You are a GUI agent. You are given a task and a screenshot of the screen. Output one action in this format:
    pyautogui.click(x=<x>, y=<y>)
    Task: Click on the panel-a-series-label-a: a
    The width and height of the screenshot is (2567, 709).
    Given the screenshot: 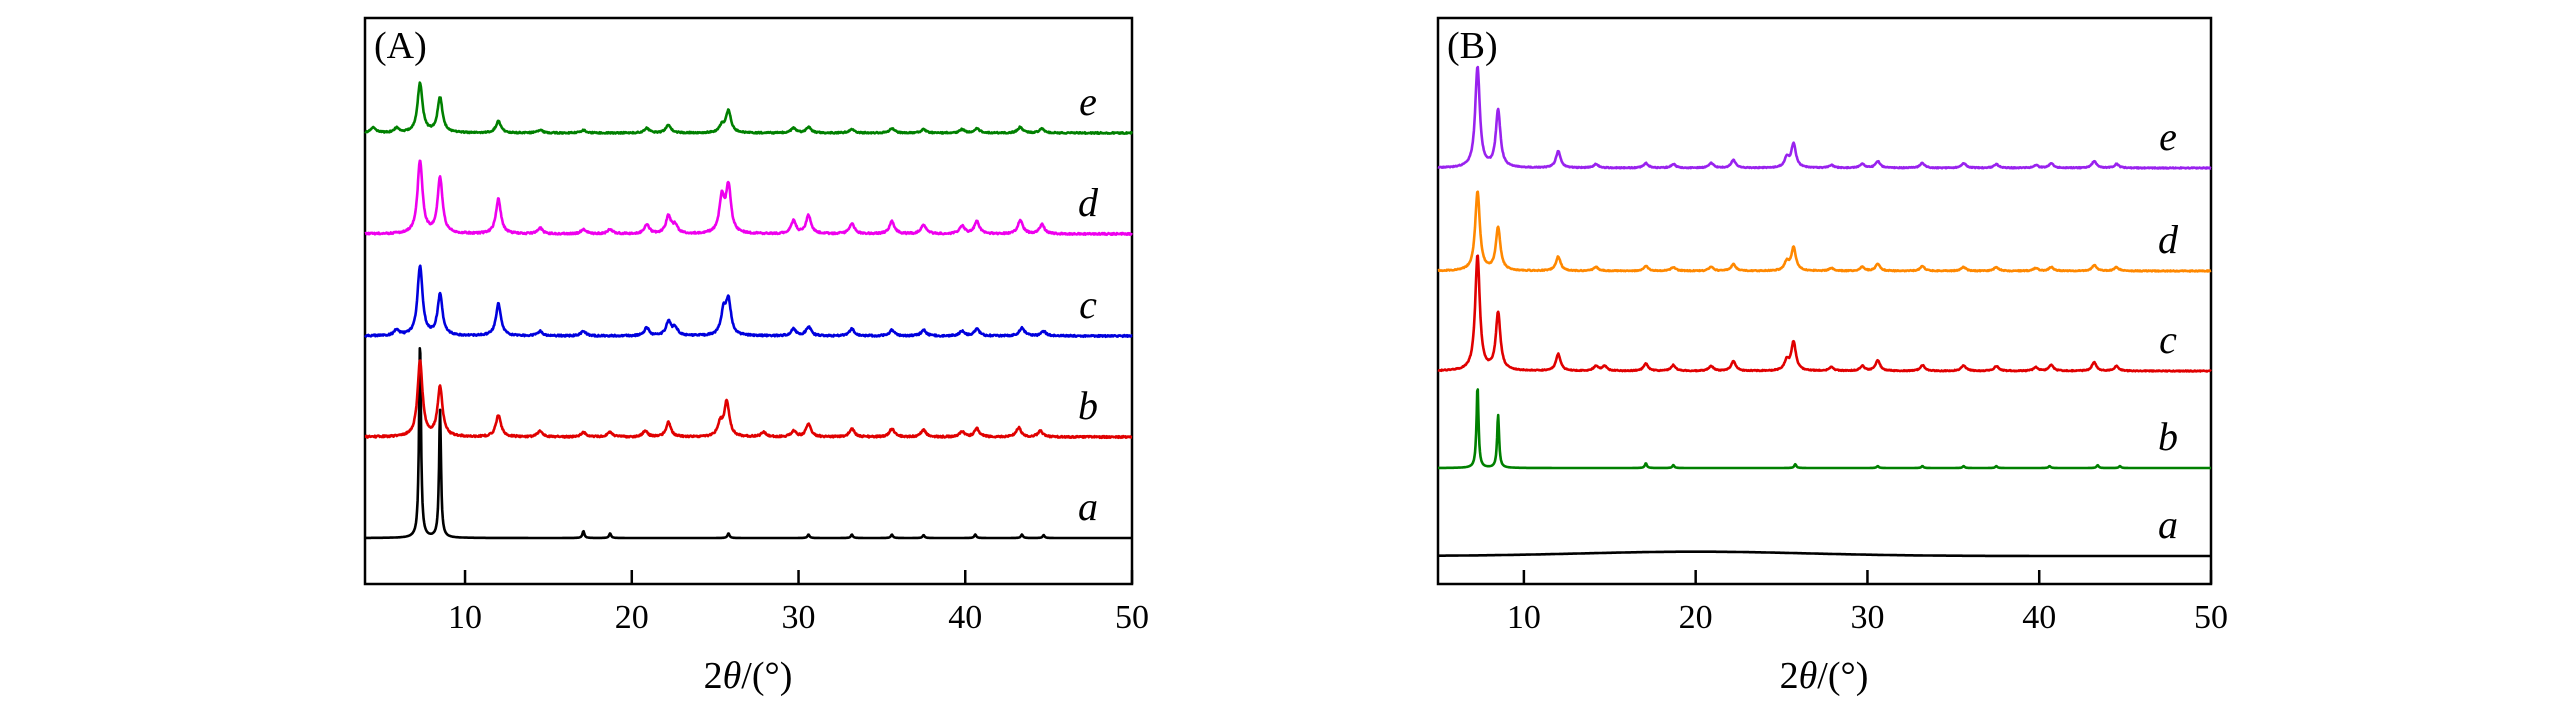 What is the action you would take?
    pyautogui.click(x=1088, y=506)
    